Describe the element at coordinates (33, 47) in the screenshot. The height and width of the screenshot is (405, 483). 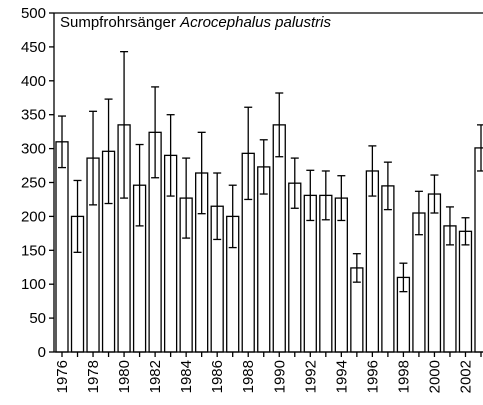
I see `y-tick-label: 450` at that location.